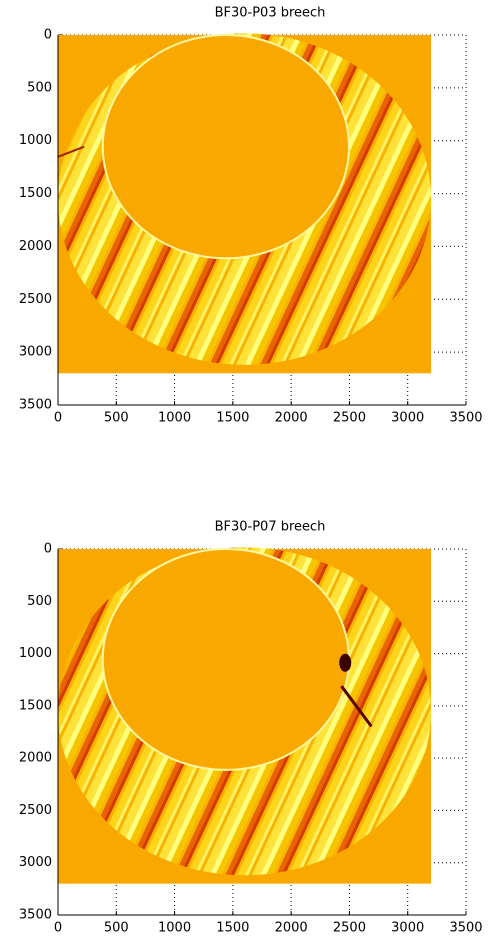  What do you see at coordinates (270, 13) in the screenshot?
I see `chart-title: BF30-P03 breech` at bounding box center [270, 13].